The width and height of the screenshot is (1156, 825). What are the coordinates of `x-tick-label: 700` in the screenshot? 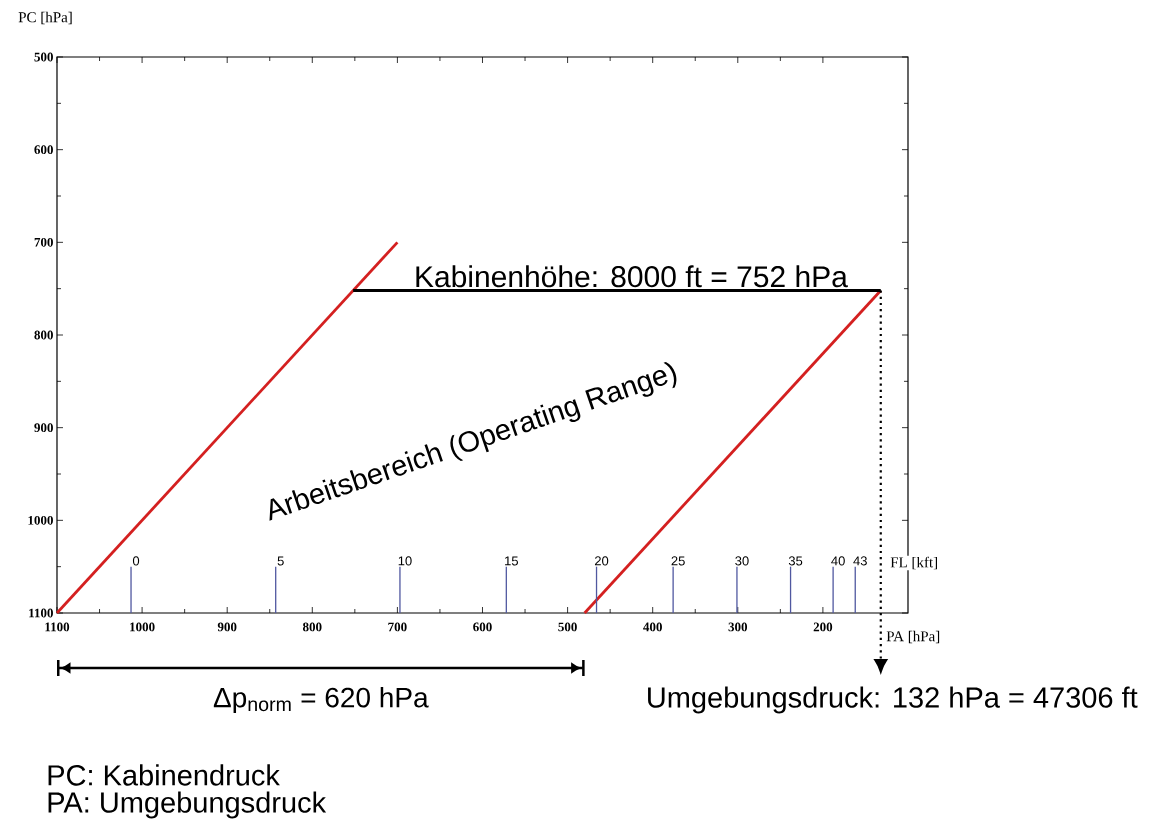 It's located at (397, 627).